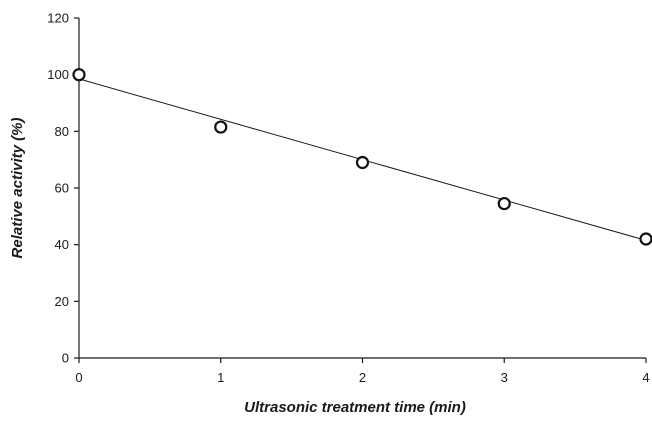 The image size is (652, 428). I want to click on y-tick-label: 80, so click(62, 131).